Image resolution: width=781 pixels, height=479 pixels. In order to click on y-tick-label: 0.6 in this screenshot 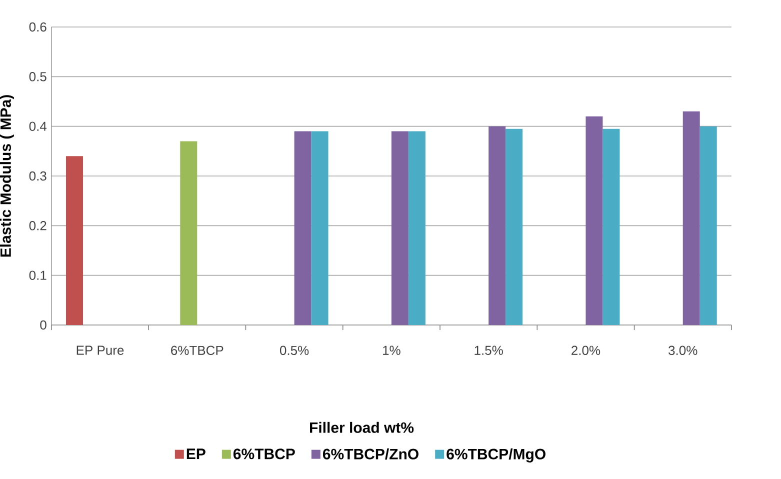, I will do `click(37, 27)`.